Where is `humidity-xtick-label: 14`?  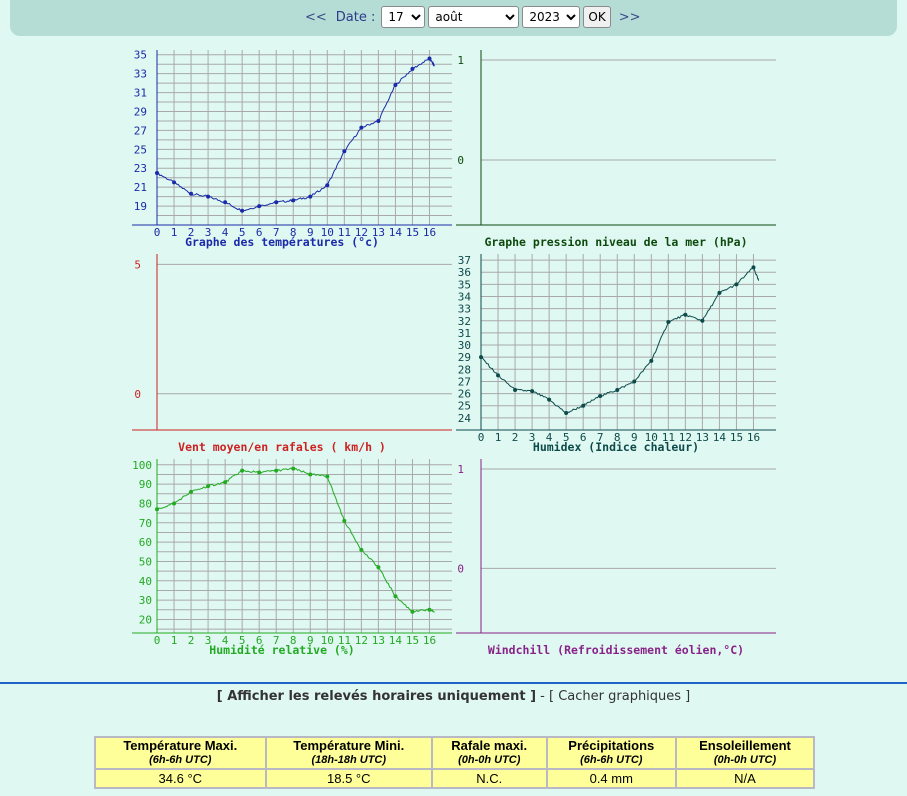
humidity-xtick-label: 14 is located at coordinates (396, 640).